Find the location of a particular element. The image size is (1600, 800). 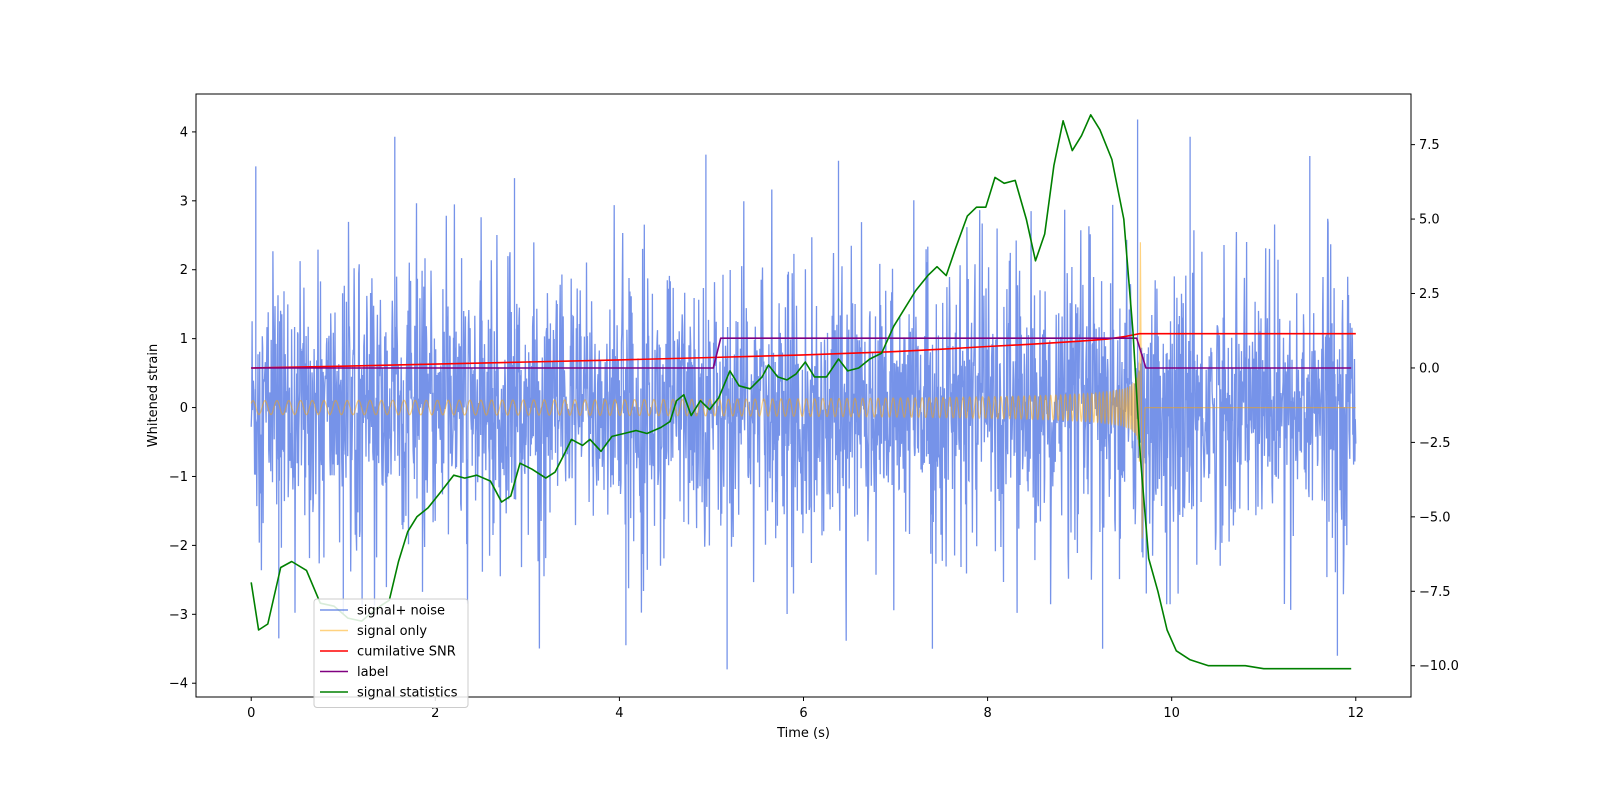

y2-tick-label: −7.5 is located at coordinates (1435, 592).